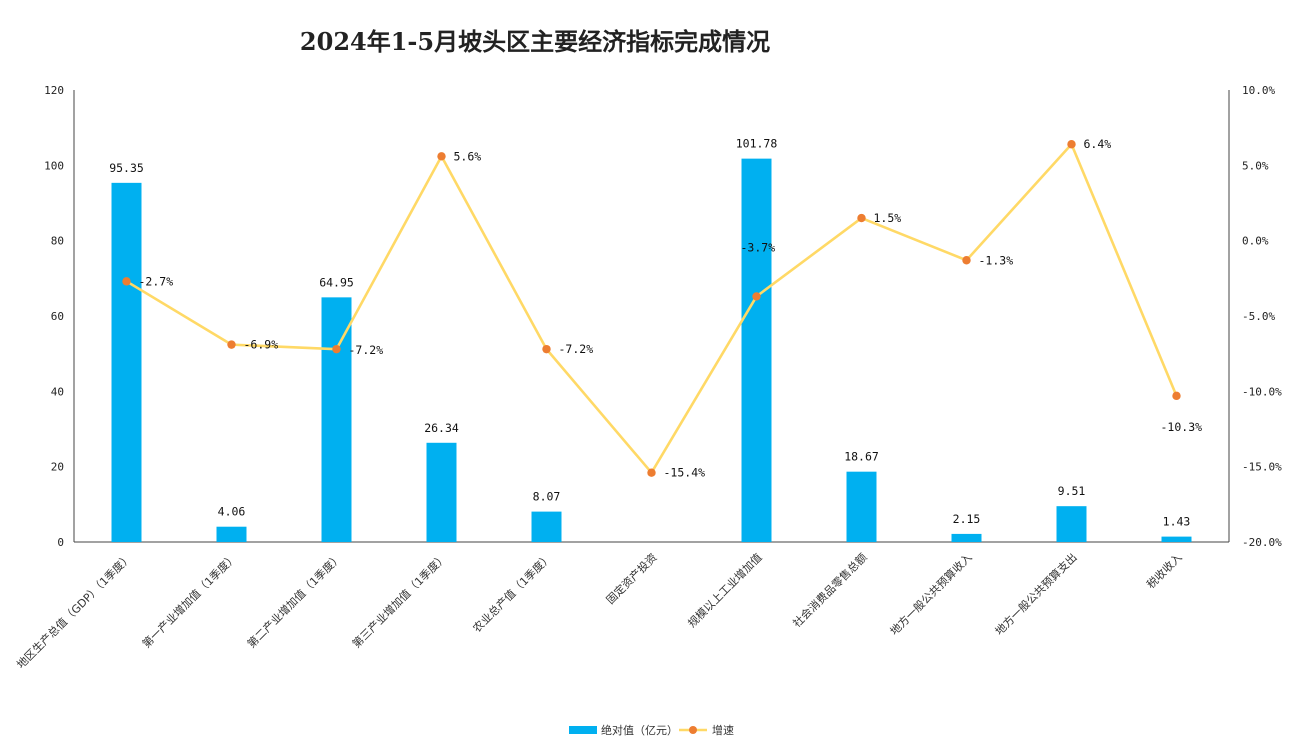 The width and height of the screenshot is (1297, 749). I want to click on y-right-tick-label: -5.0%, so click(1258, 316).